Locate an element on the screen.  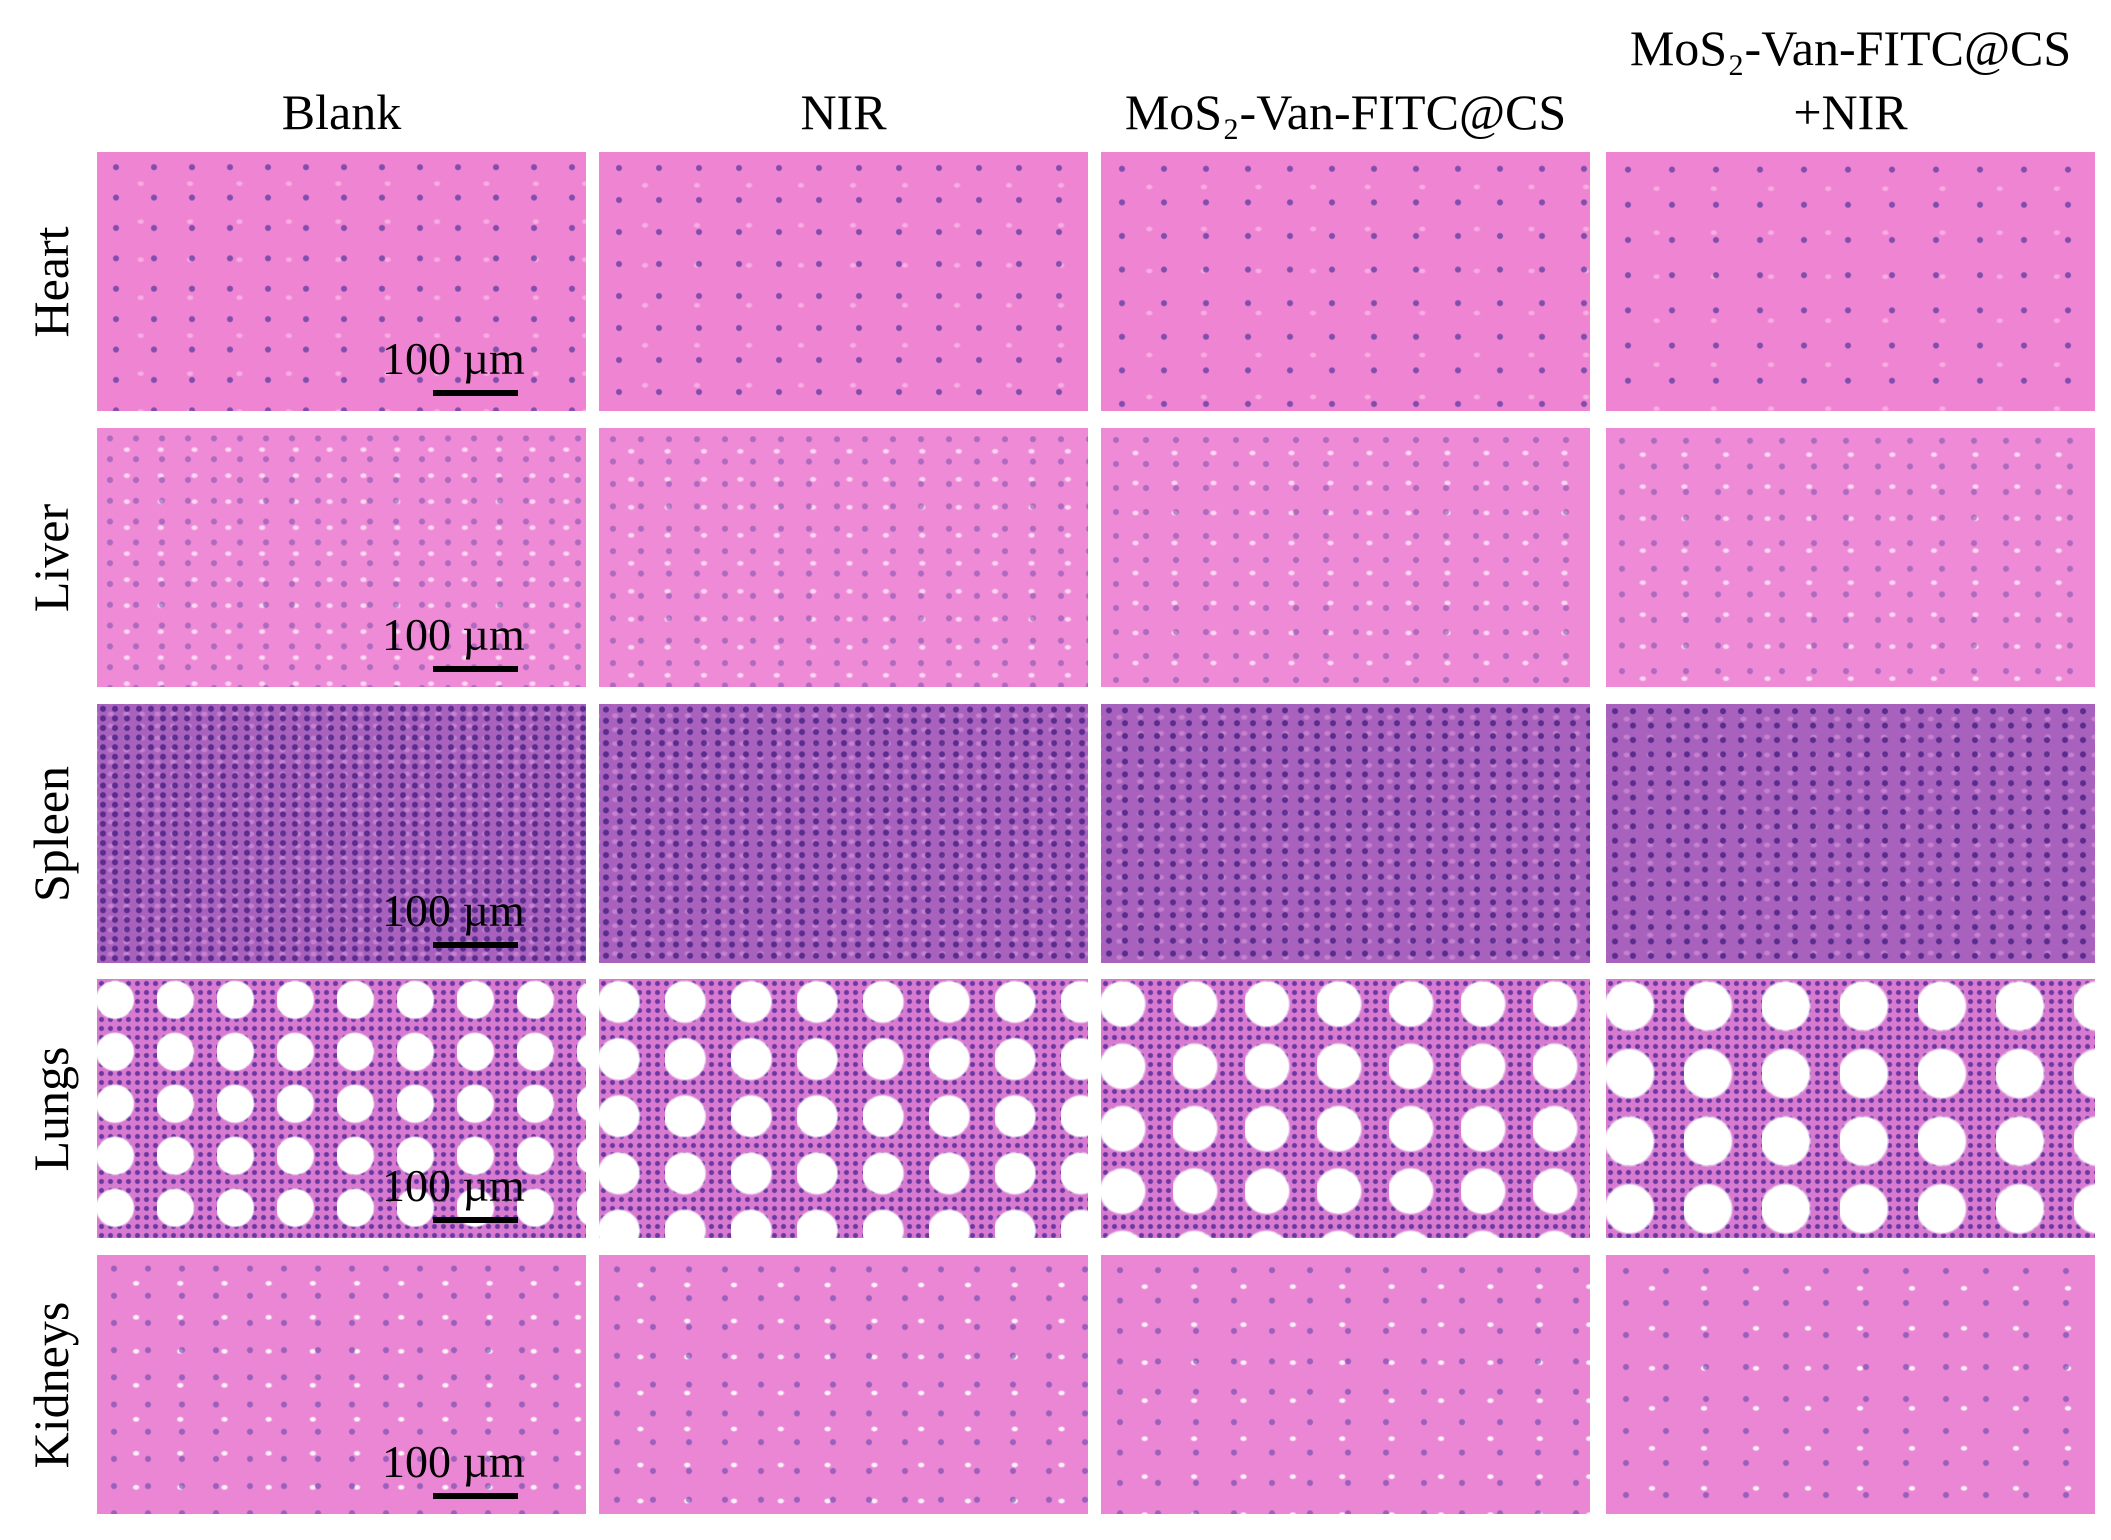
column-header: NIR is located at coordinates (843, 112).